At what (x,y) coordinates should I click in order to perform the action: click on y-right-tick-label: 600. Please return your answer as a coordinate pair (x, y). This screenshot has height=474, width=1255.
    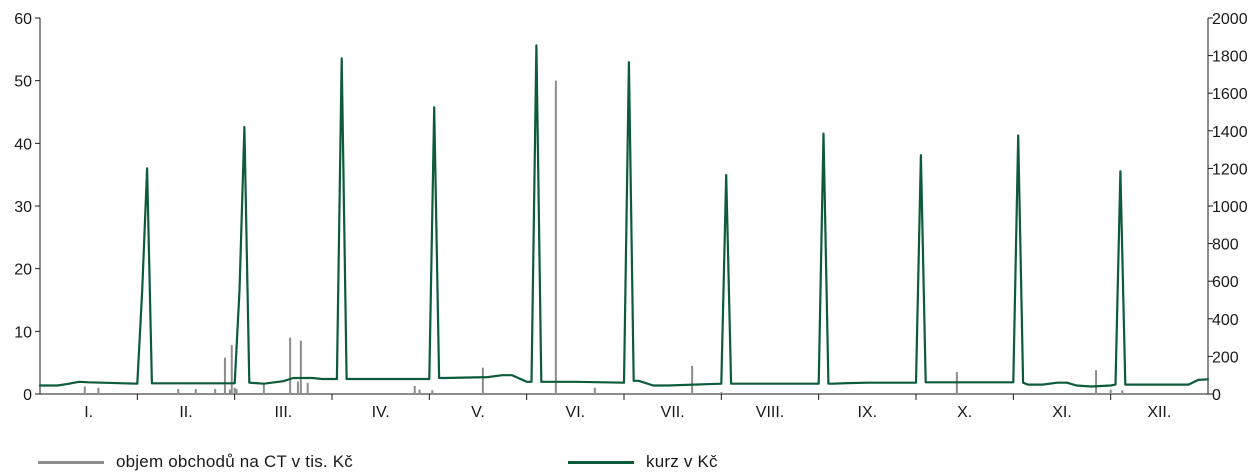
    Looking at the image, I should click on (1225, 282).